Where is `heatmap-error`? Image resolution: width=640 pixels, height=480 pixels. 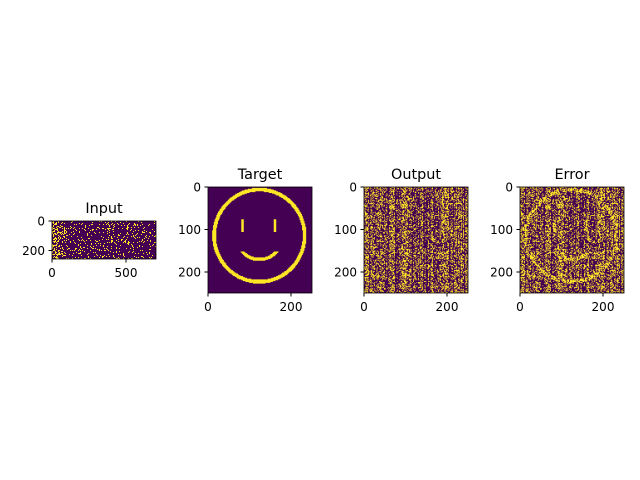
heatmap-error is located at coordinates (572, 240).